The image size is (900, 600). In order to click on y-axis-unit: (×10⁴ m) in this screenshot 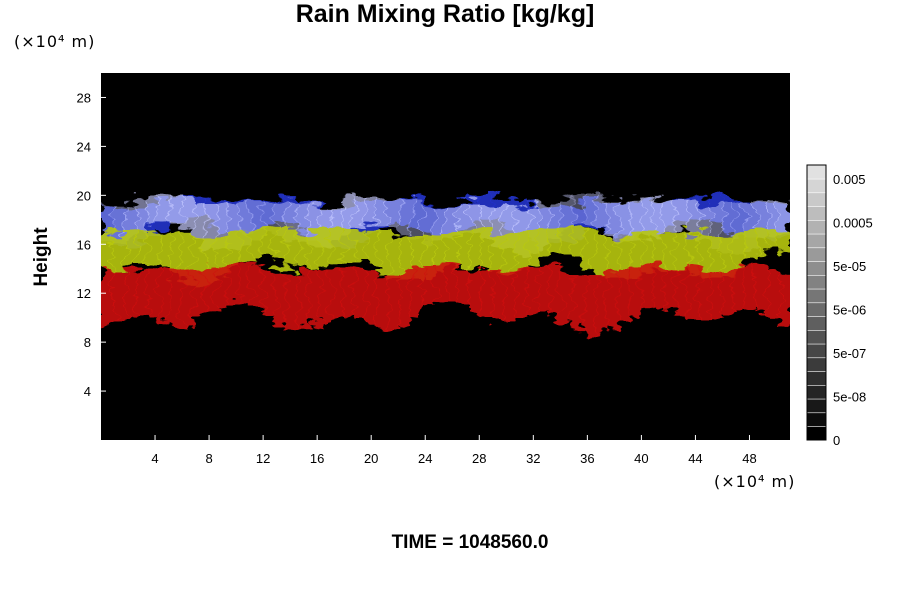, I will do `click(55, 41)`.